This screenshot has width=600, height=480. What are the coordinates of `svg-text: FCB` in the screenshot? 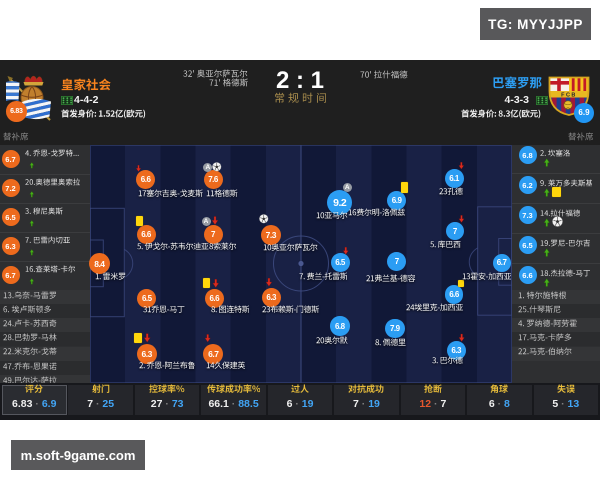 It's located at (569, 95).